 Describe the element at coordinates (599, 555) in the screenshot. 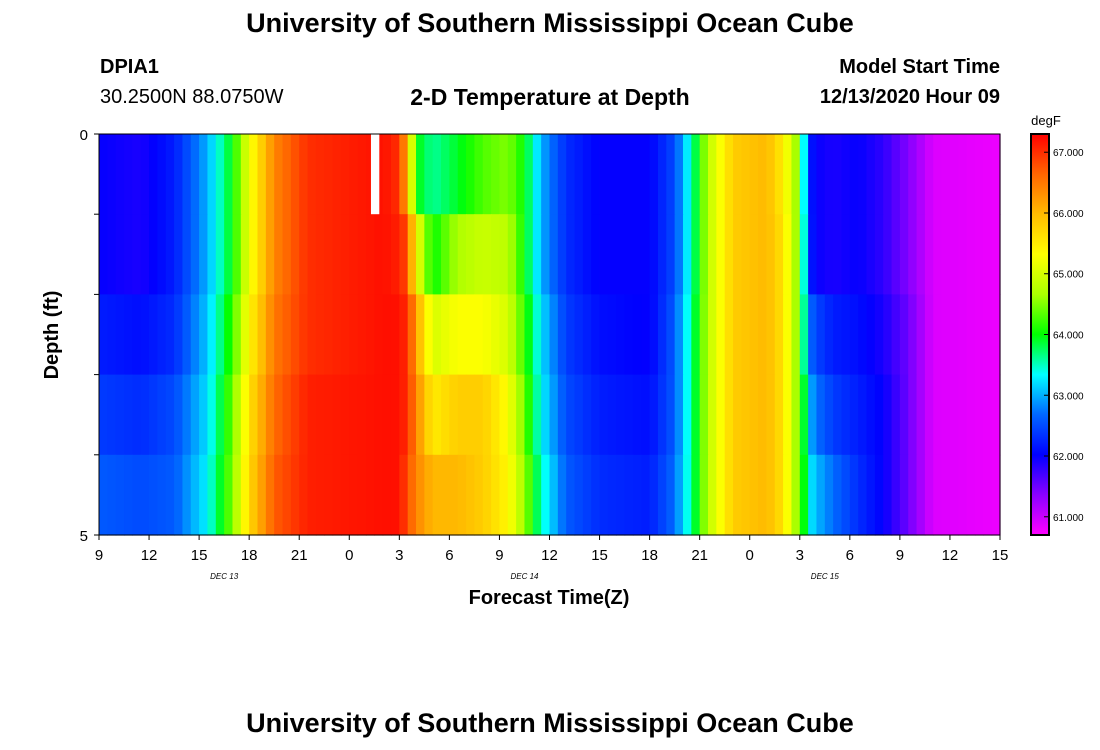

I see `x-tick-label: 15` at that location.